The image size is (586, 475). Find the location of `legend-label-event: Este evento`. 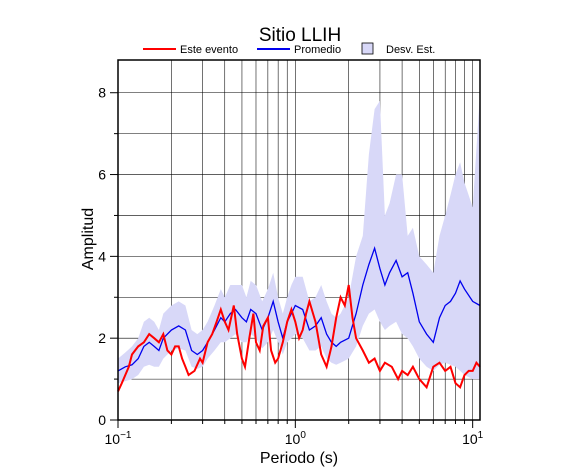

legend-label-event: Este evento is located at coordinates (209, 50).